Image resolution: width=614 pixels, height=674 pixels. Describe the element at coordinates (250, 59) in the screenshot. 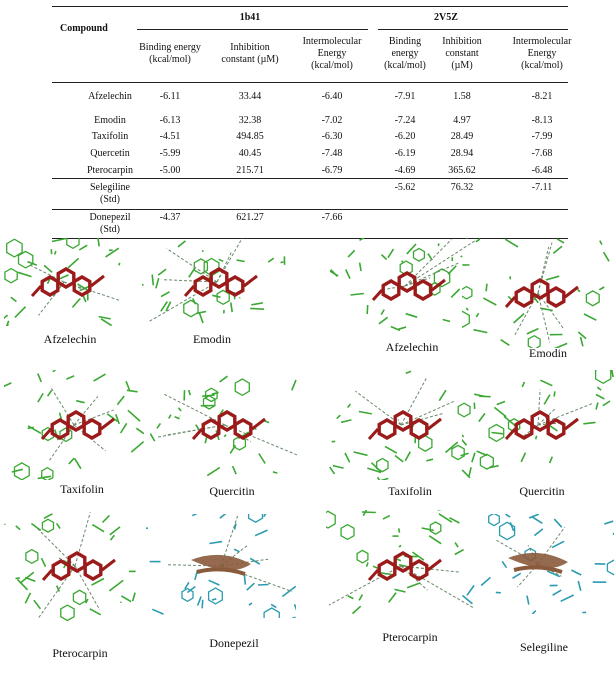

I see `column-header-2: constant (µM)` at that location.